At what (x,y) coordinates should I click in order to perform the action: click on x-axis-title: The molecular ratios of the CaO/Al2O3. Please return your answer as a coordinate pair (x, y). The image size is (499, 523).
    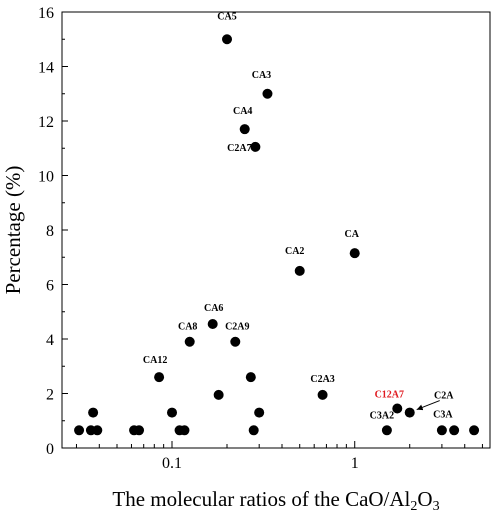
    Looking at the image, I should click on (275, 500).